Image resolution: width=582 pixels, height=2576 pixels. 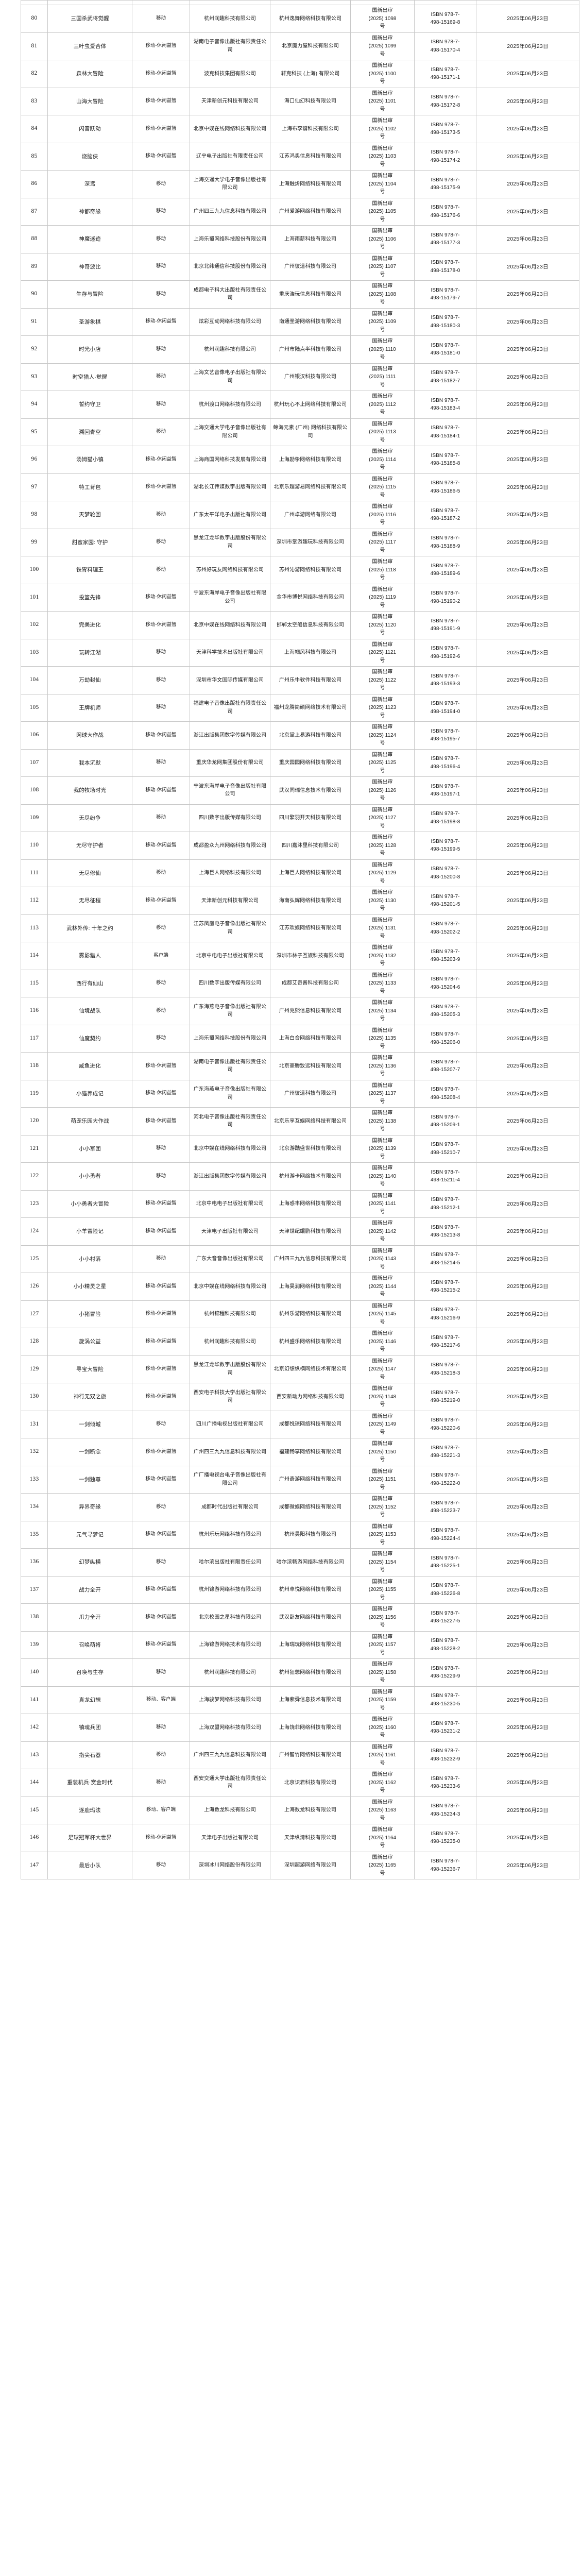 What do you see at coordinates (382, 487) in the screenshot?
I see `doc-no-line: (2025) 1115` at bounding box center [382, 487].